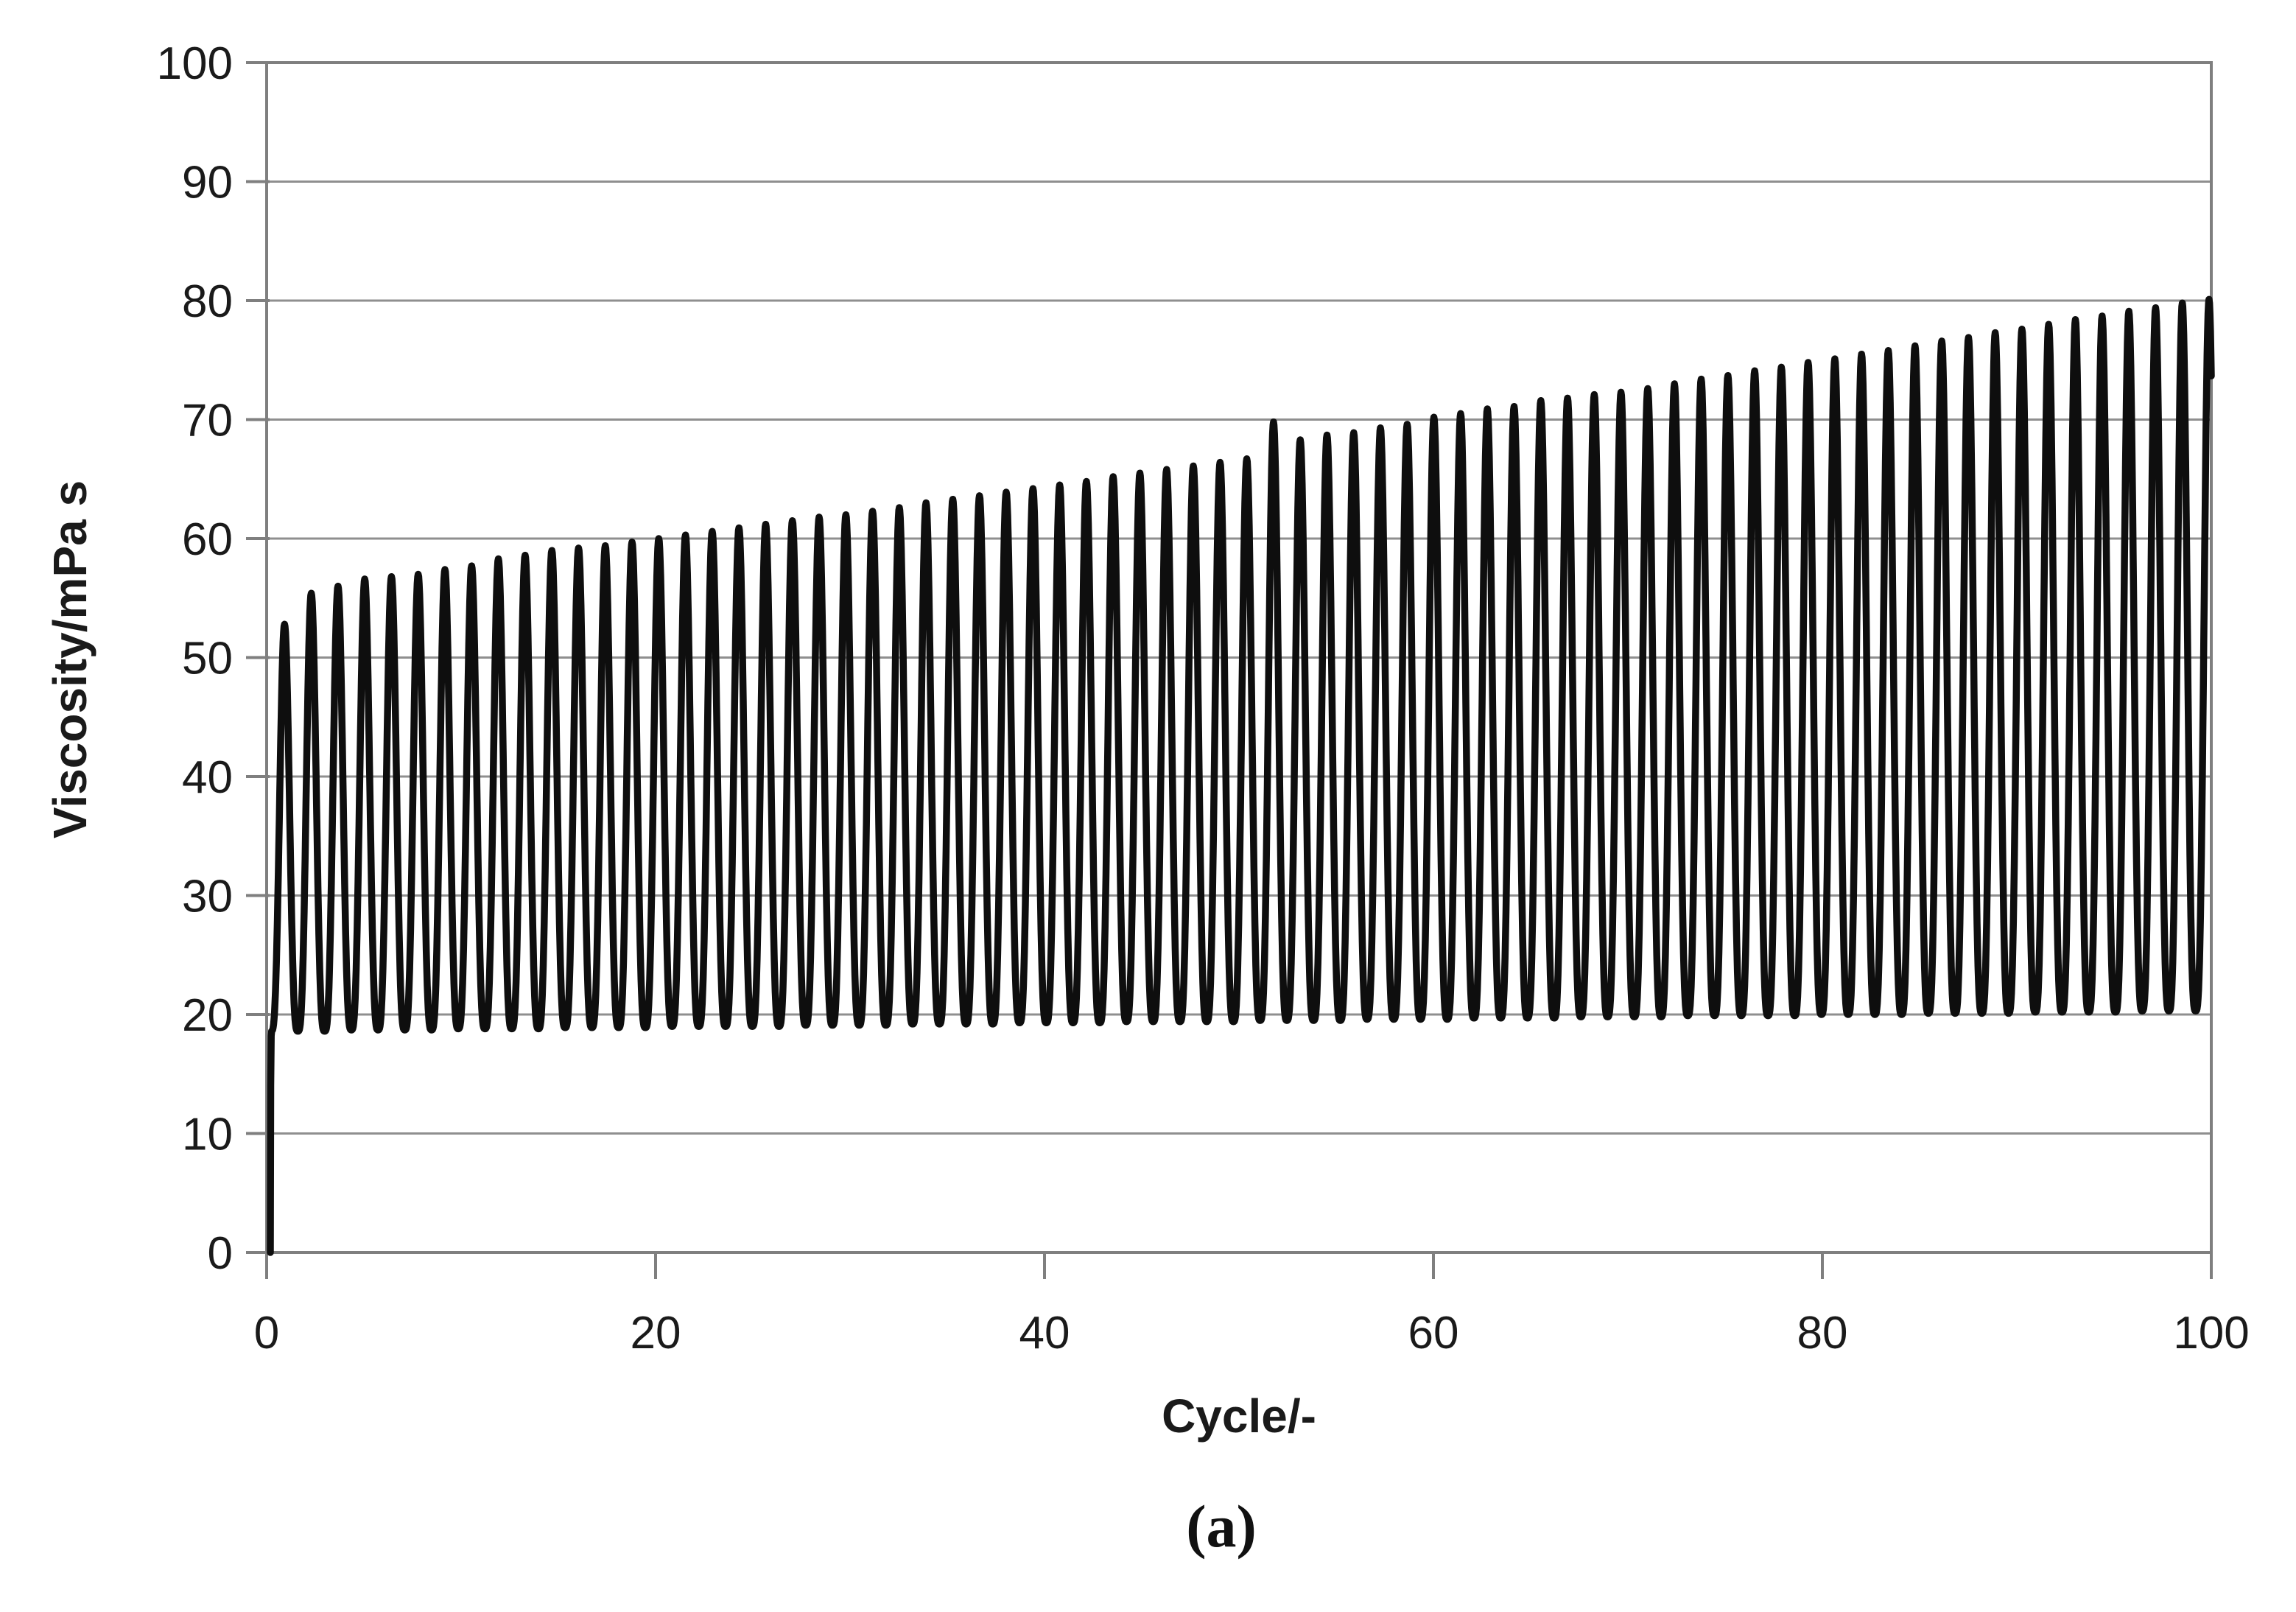 The height and width of the screenshot is (1612, 2296). Describe the element at coordinates (207, 1015) in the screenshot. I see `y-tick-label: 20` at that location.